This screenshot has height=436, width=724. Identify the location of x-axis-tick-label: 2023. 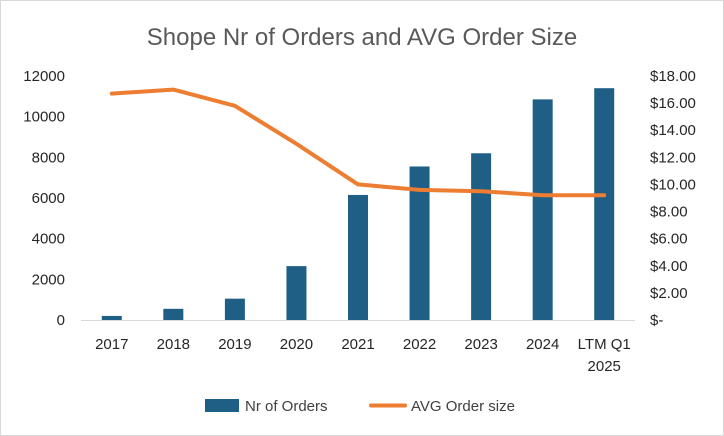
(480, 344).